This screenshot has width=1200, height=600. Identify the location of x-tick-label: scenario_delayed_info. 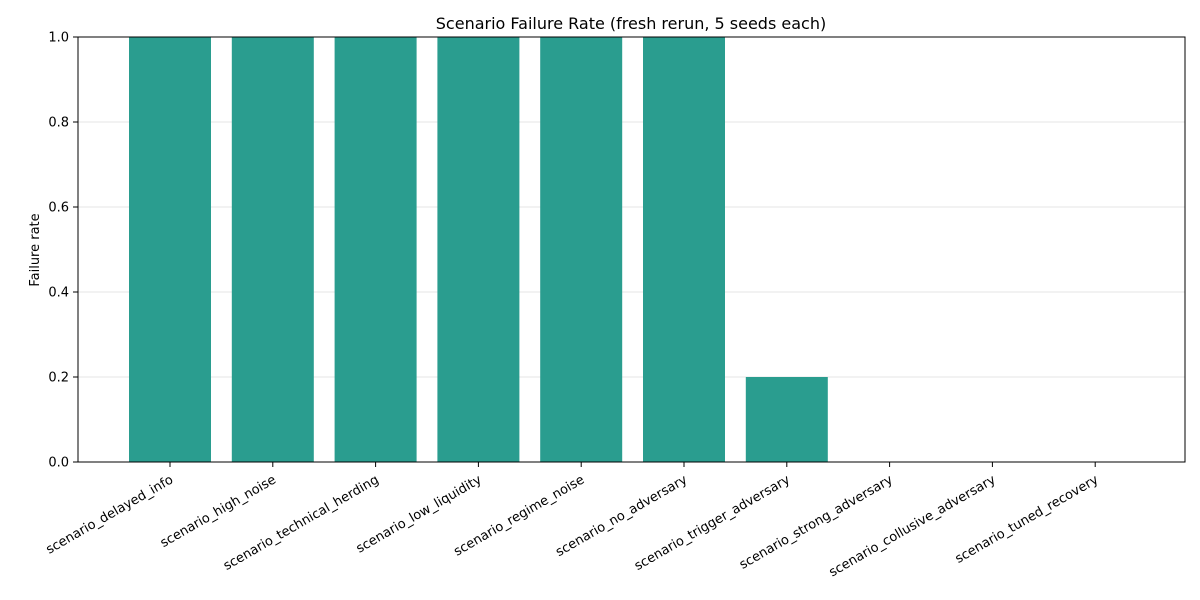
(110, 514).